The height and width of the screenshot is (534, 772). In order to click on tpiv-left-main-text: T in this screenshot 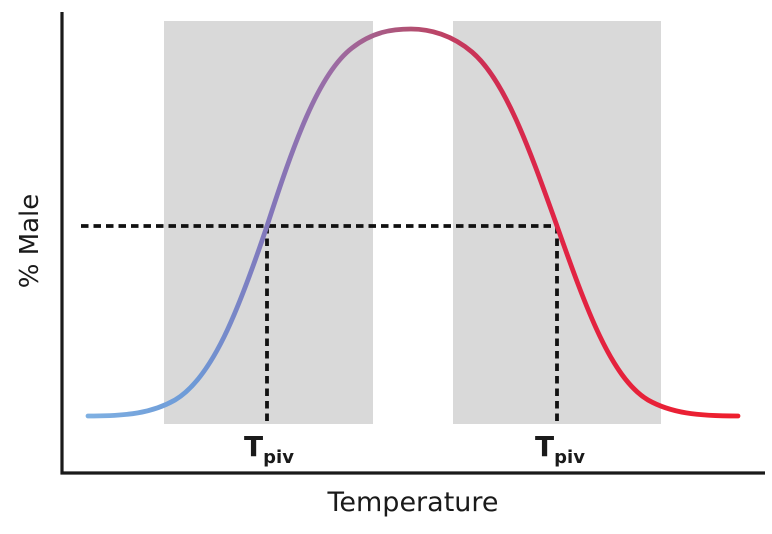, I will do `click(253, 446)`.